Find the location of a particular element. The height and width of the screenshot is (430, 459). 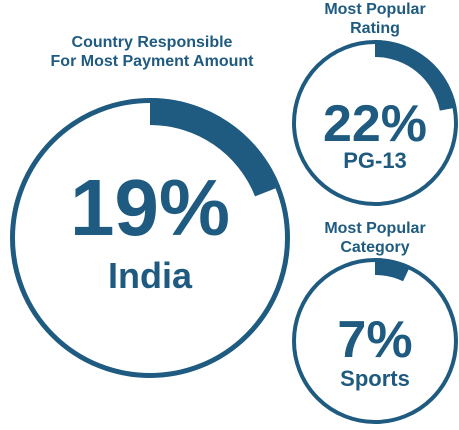

chart-3-value-arc is located at coordinates (393, 270).